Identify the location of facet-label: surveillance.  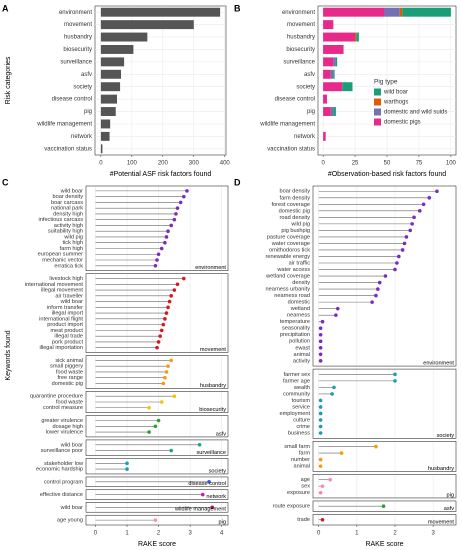
(211, 453).